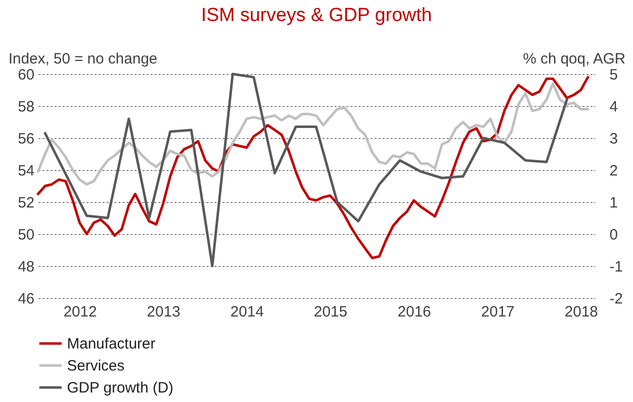  Describe the element at coordinates (26, 171) in the screenshot. I see `y-tick-label: 54` at that location.